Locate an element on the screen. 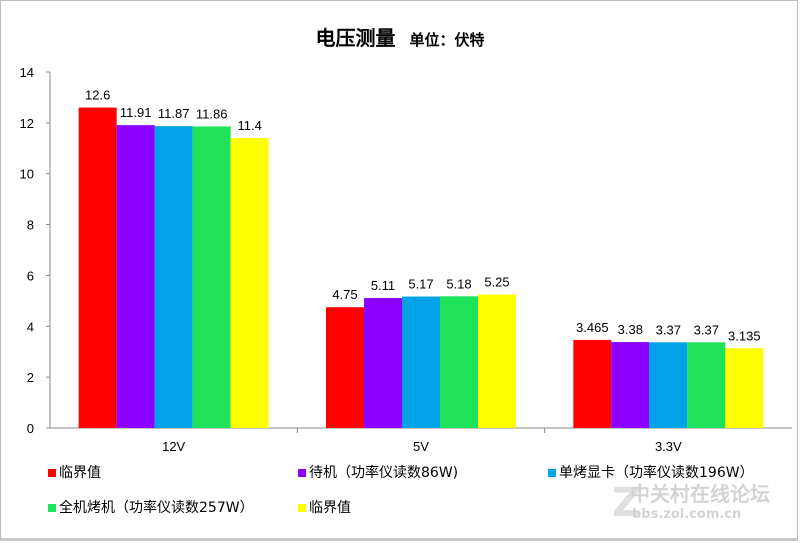 The width and height of the screenshot is (800, 543). y-tick-label: 4 is located at coordinates (30, 326).